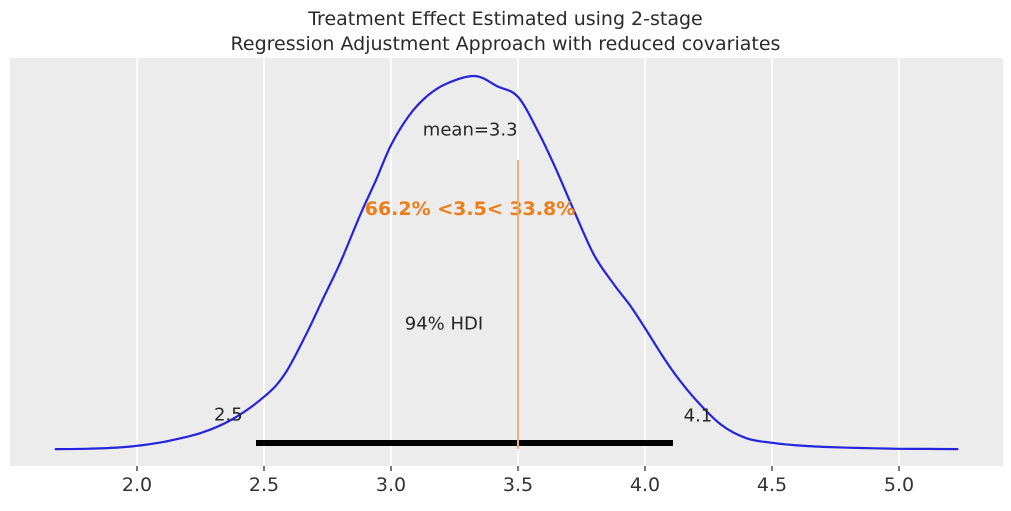 The height and width of the screenshot is (511, 1011). Describe the element at coordinates (470, 209) in the screenshot. I see `ref-probability-text: 66.2% <3.5< 33.8%` at that location.